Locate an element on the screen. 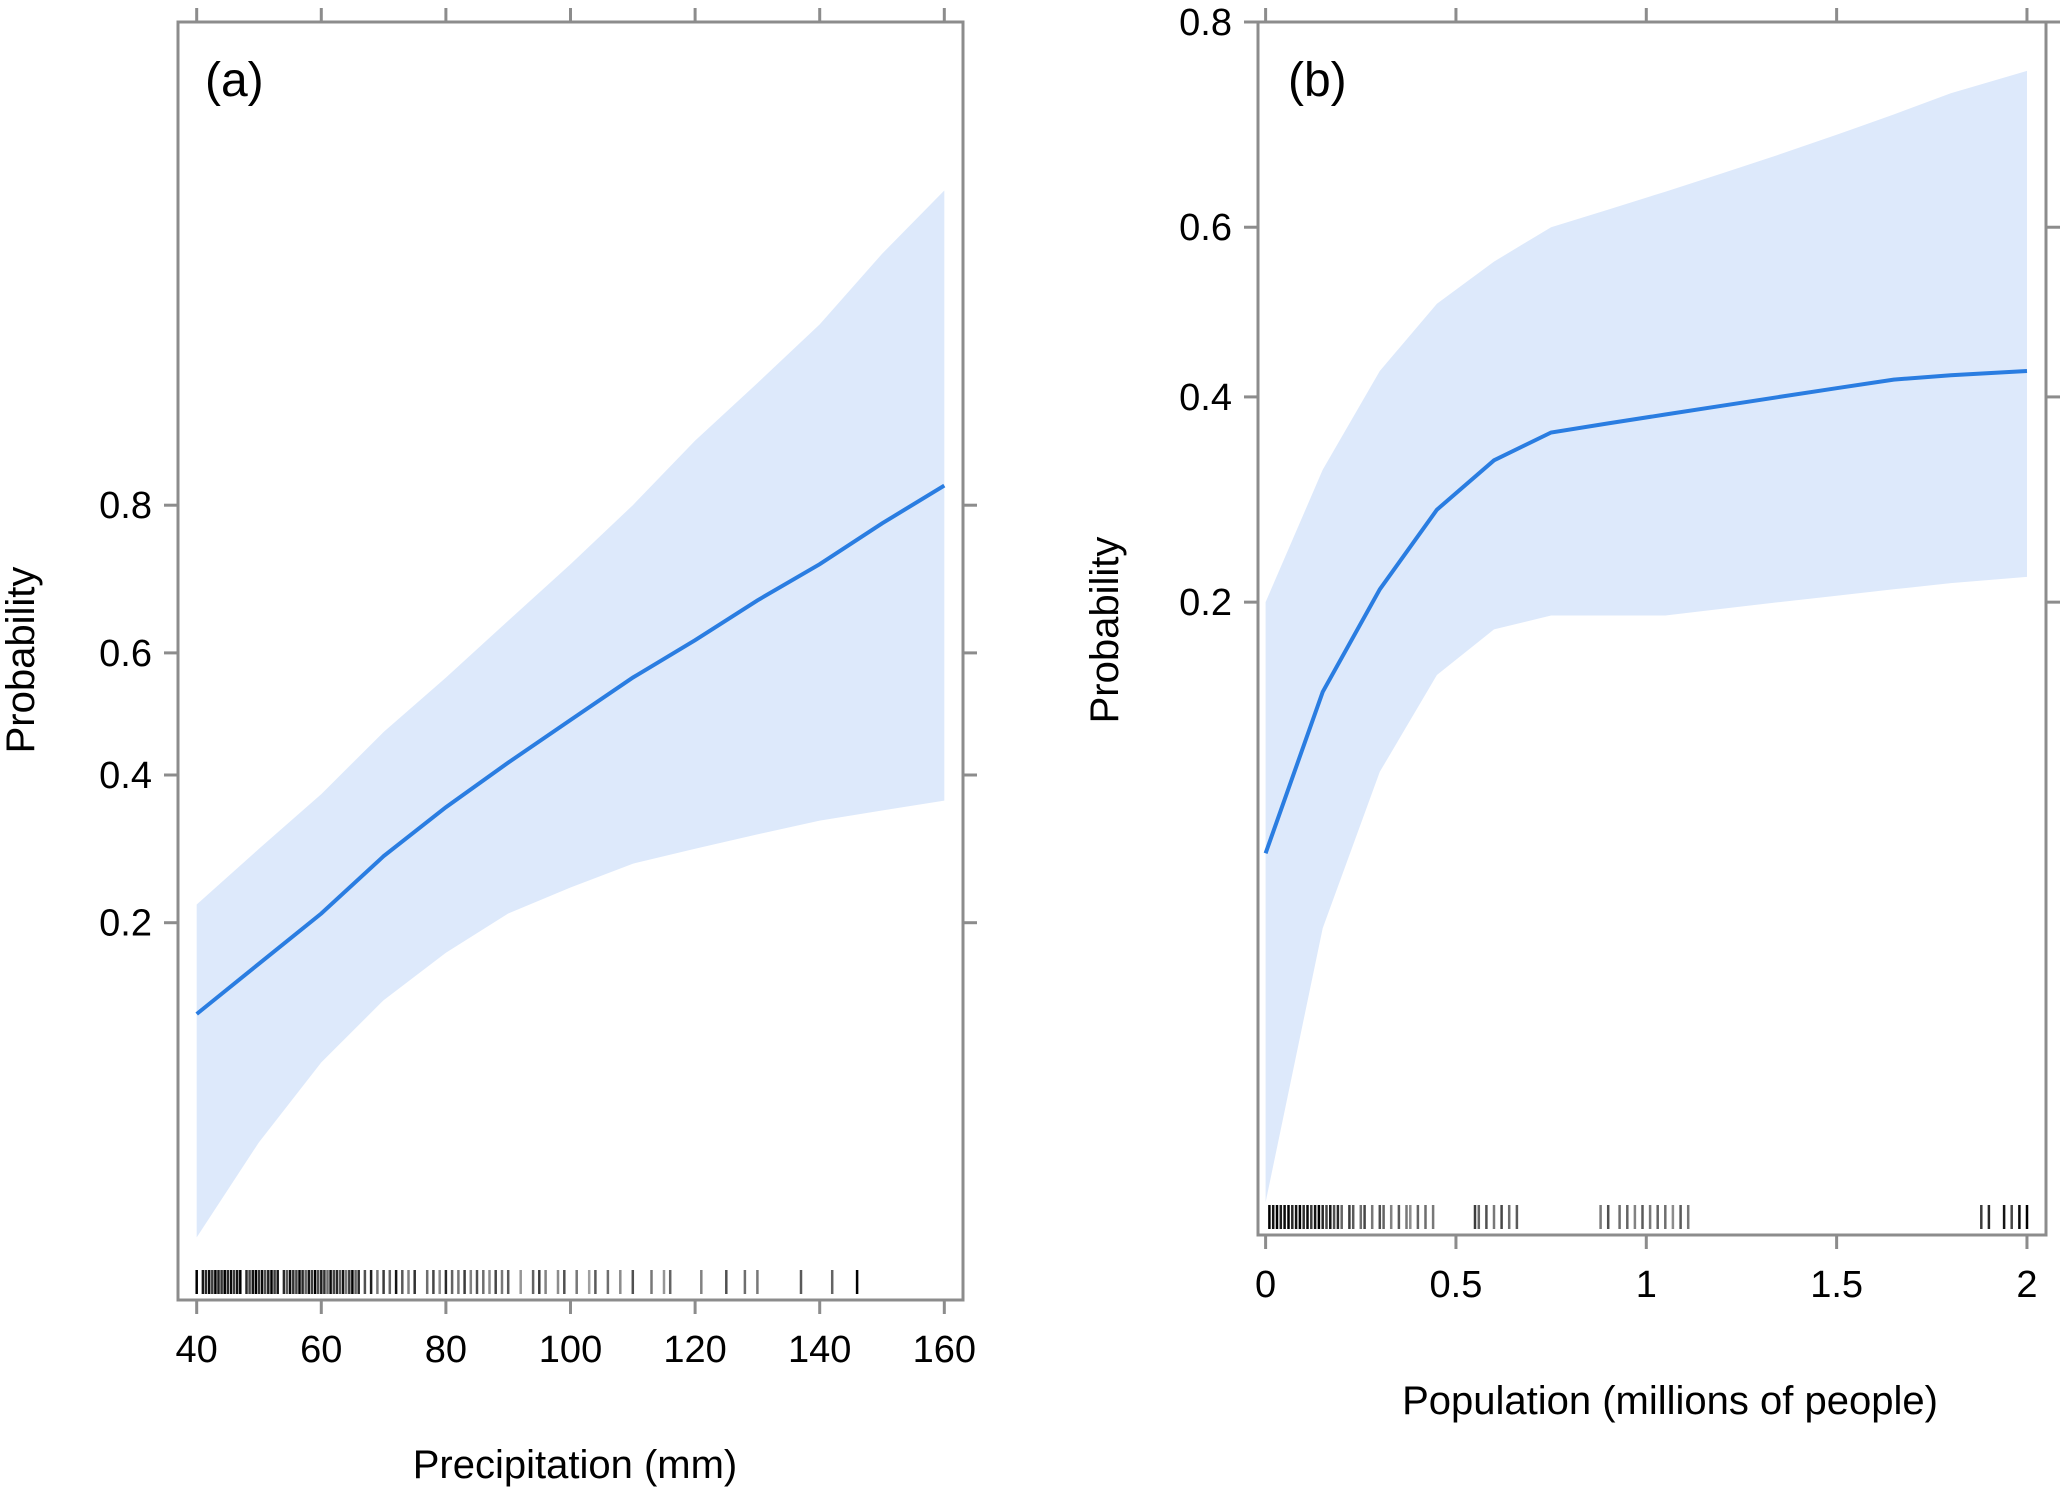 The image size is (2067, 1487). x-tick-label: 40 is located at coordinates (197, 1350).